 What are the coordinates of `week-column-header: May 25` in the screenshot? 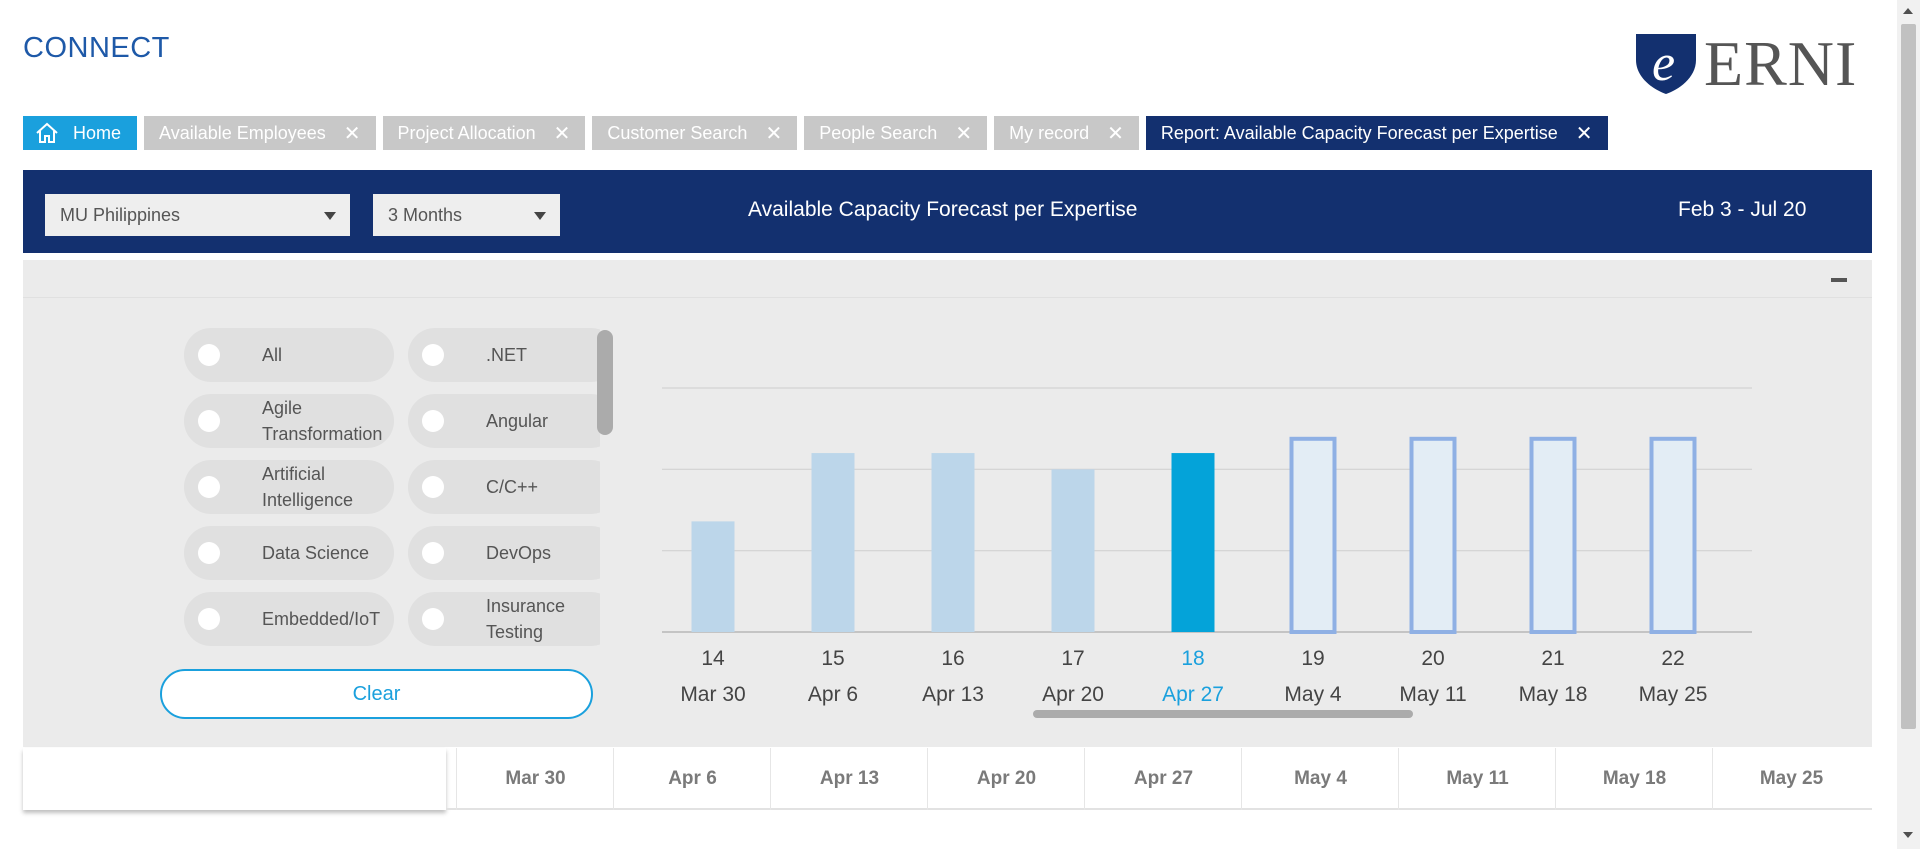 It's located at (1791, 779).